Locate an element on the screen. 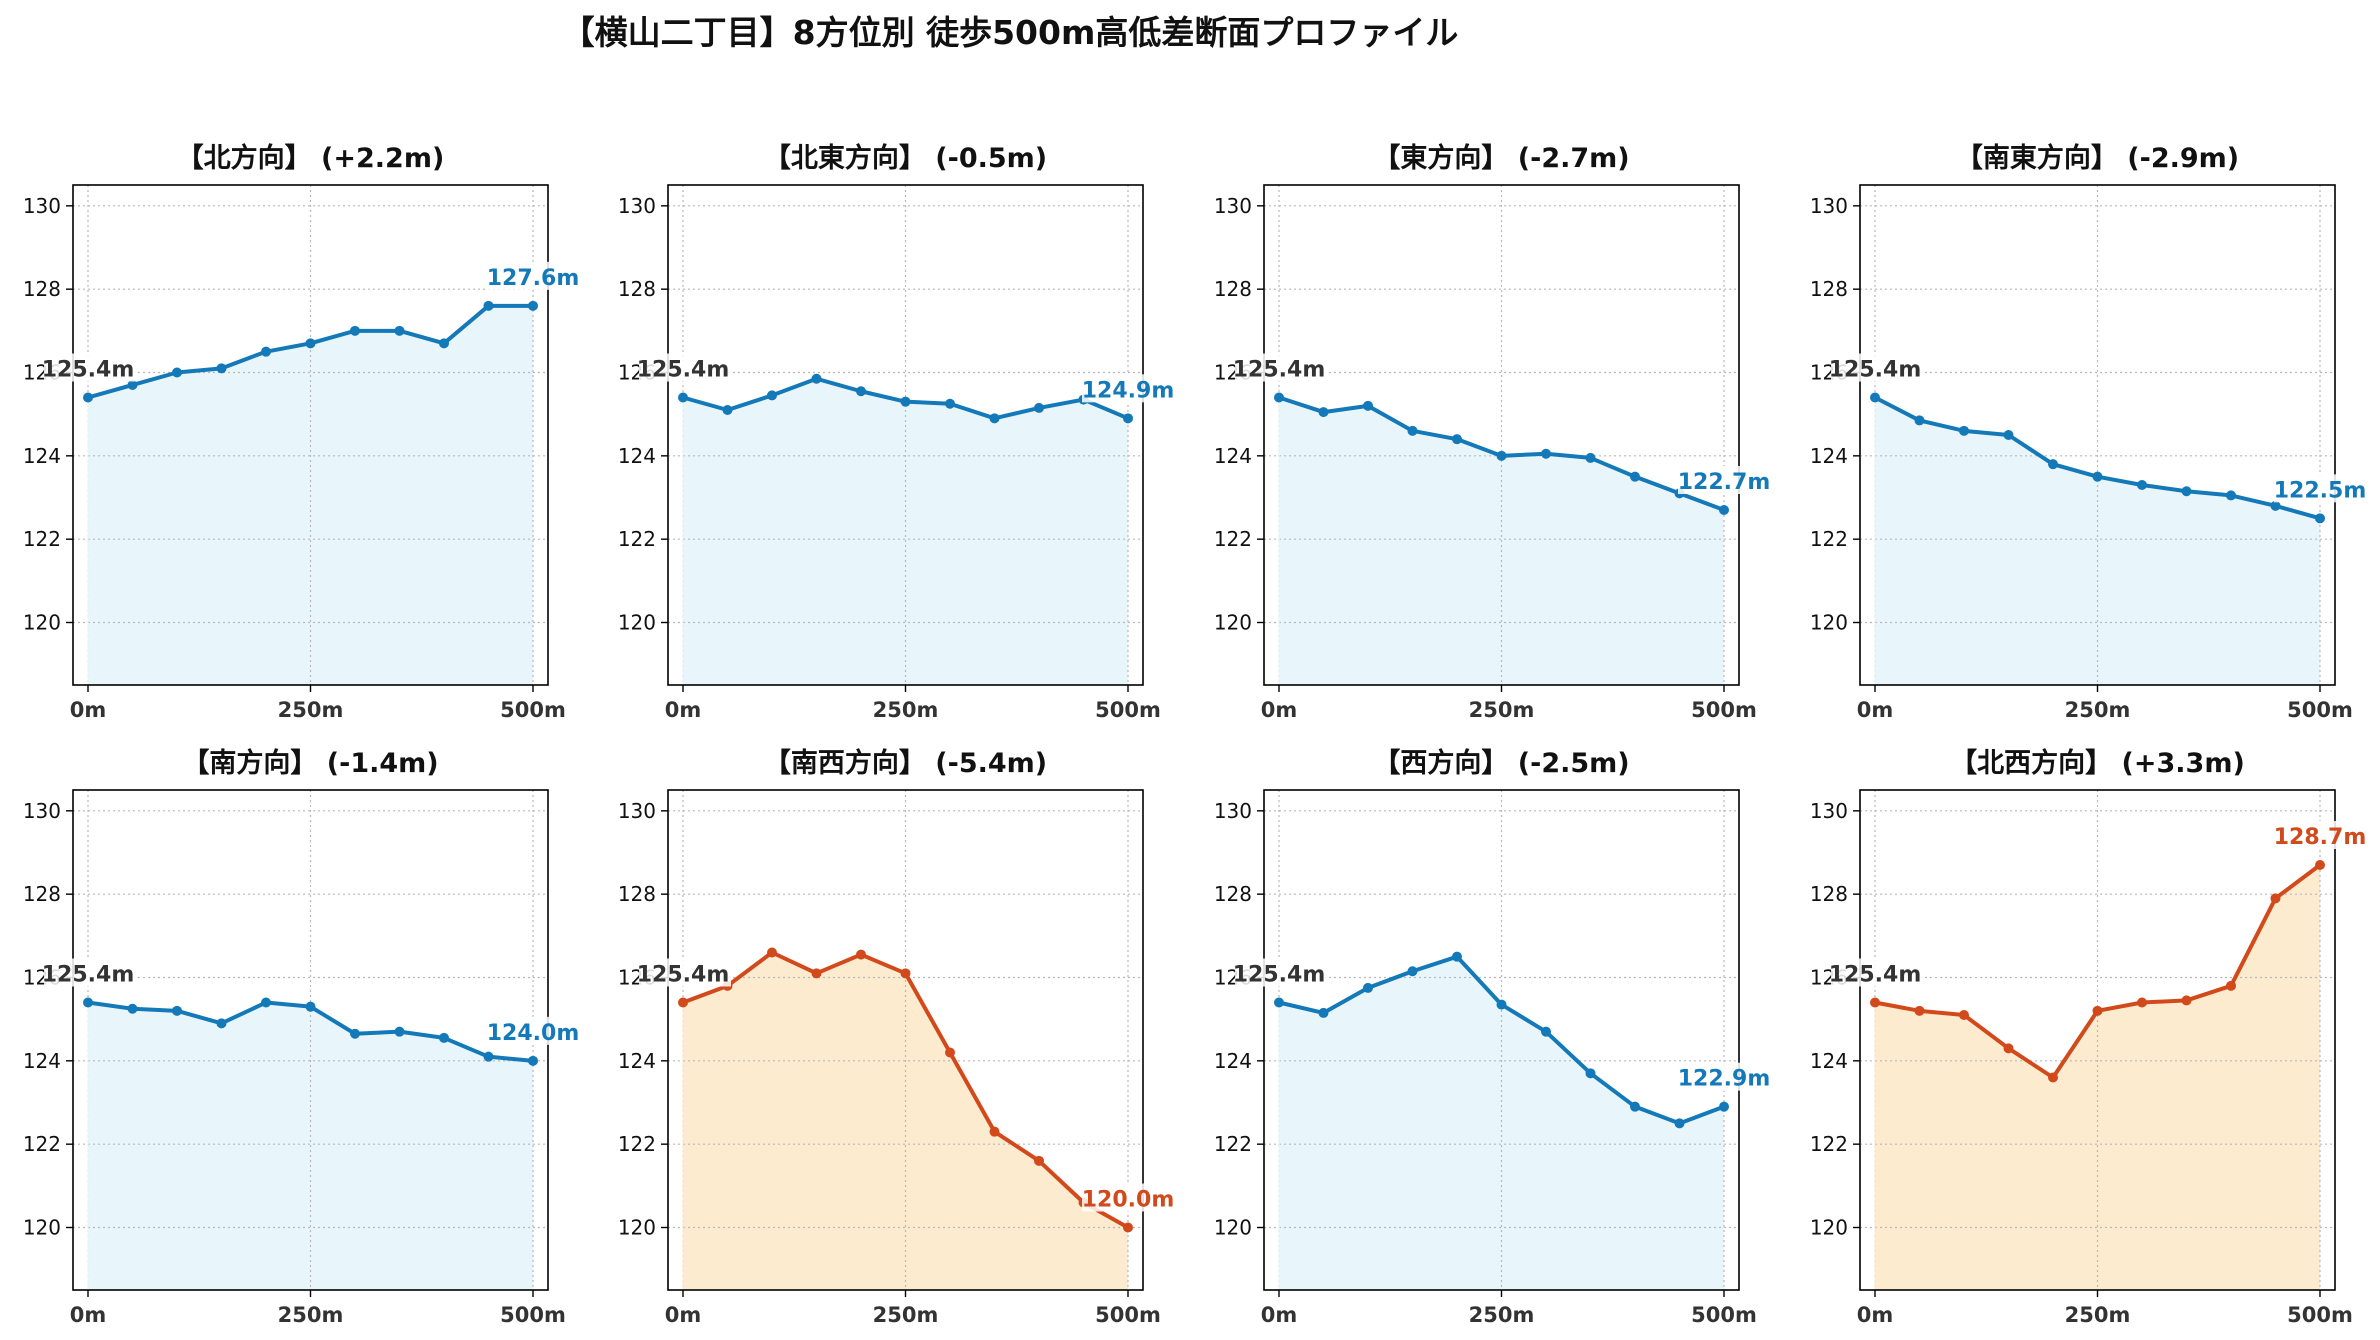  panel-title: 【北方向】 (+2.2m) is located at coordinates (311, 158).